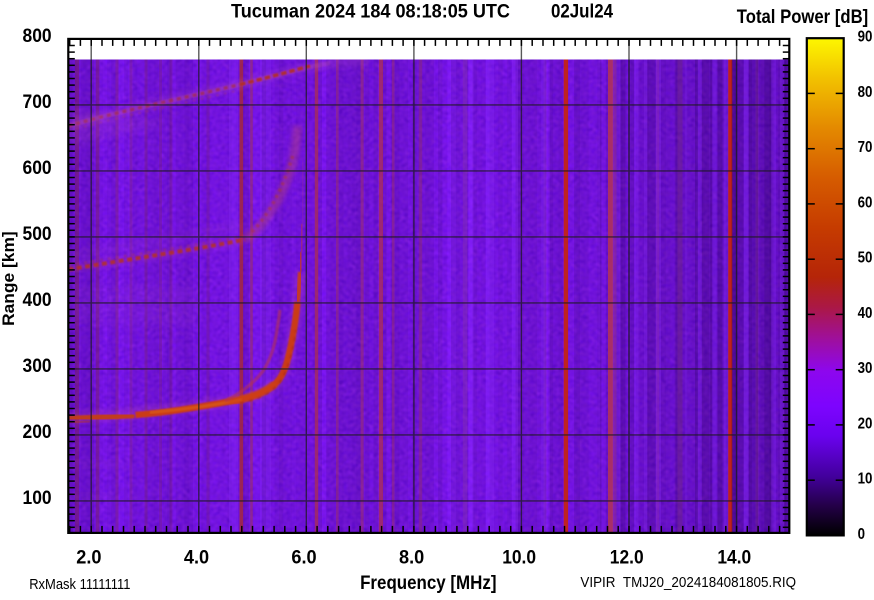 The height and width of the screenshot is (600, 874). What do you see at coordinates (370, 12) in the screenshot?
I see `svg-text: Tucuman 2024 184 08:18:05 UTC` at bounding box center [370, 12].